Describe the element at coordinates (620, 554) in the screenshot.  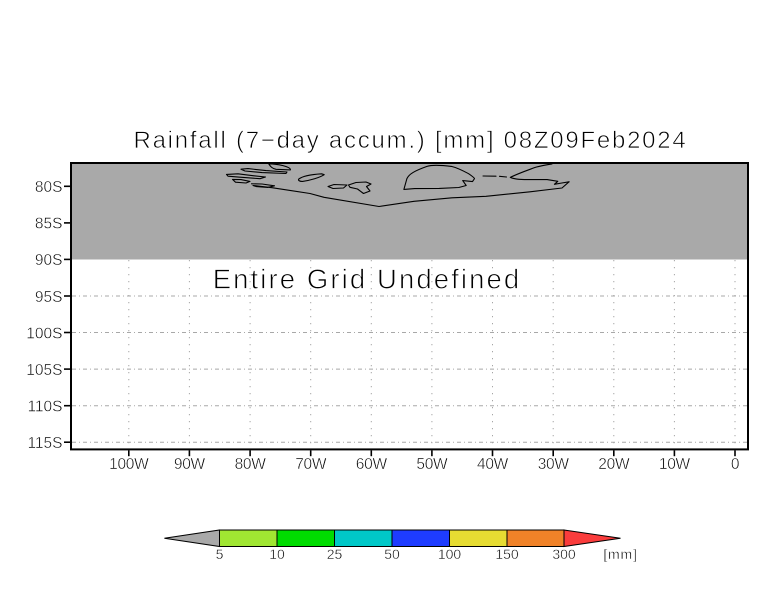
I see `svg-text: [mm]` at that location.